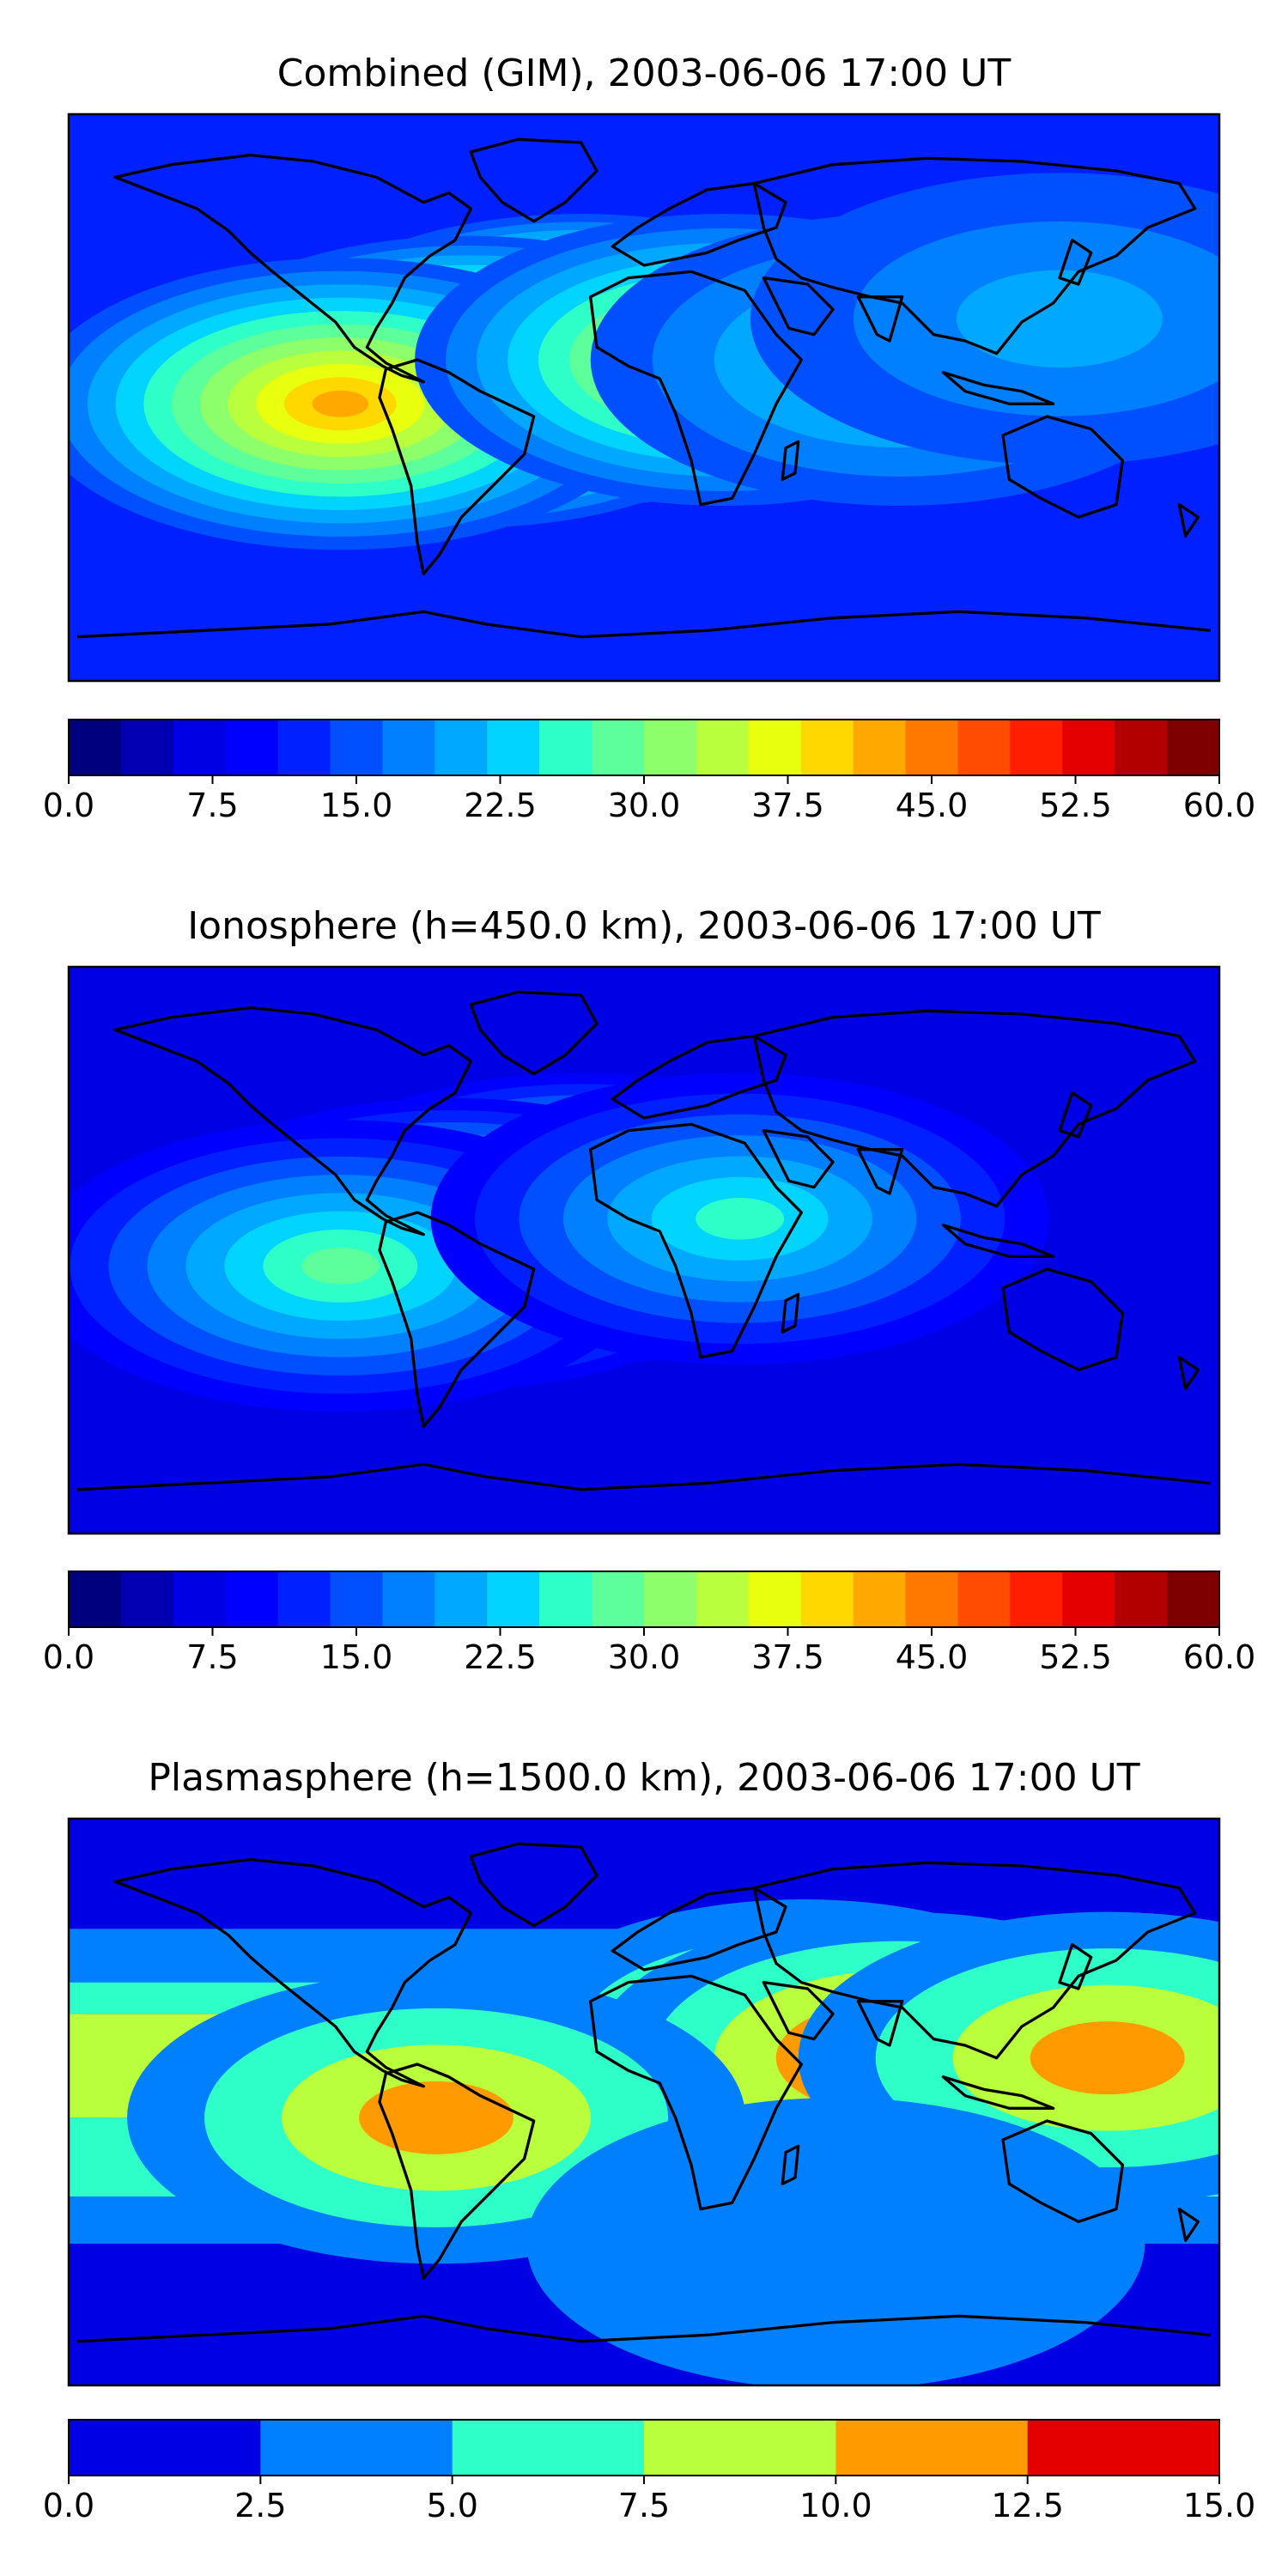  What do you see at coordinates (835, 2506) in the screenshot?
I see `colorbar-tick-label: 10.0` at bounding box center [835, 2506].